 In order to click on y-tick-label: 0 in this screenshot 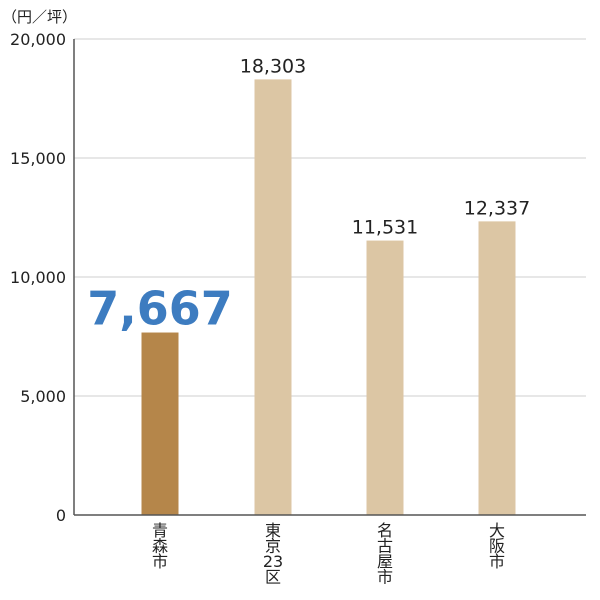, I will do `click(61, 515)`.